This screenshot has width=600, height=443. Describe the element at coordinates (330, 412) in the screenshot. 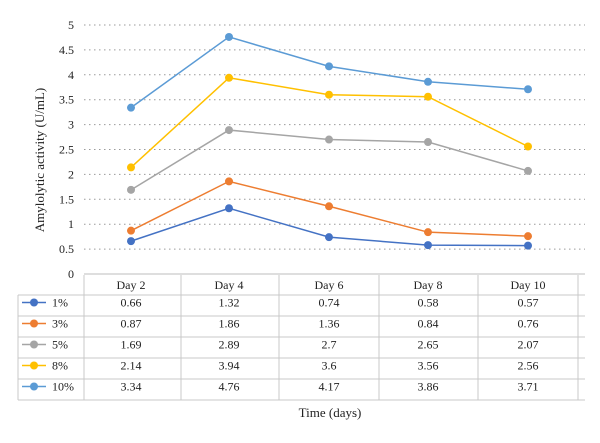

I see `x-axis-label: Time (days)` at that location.